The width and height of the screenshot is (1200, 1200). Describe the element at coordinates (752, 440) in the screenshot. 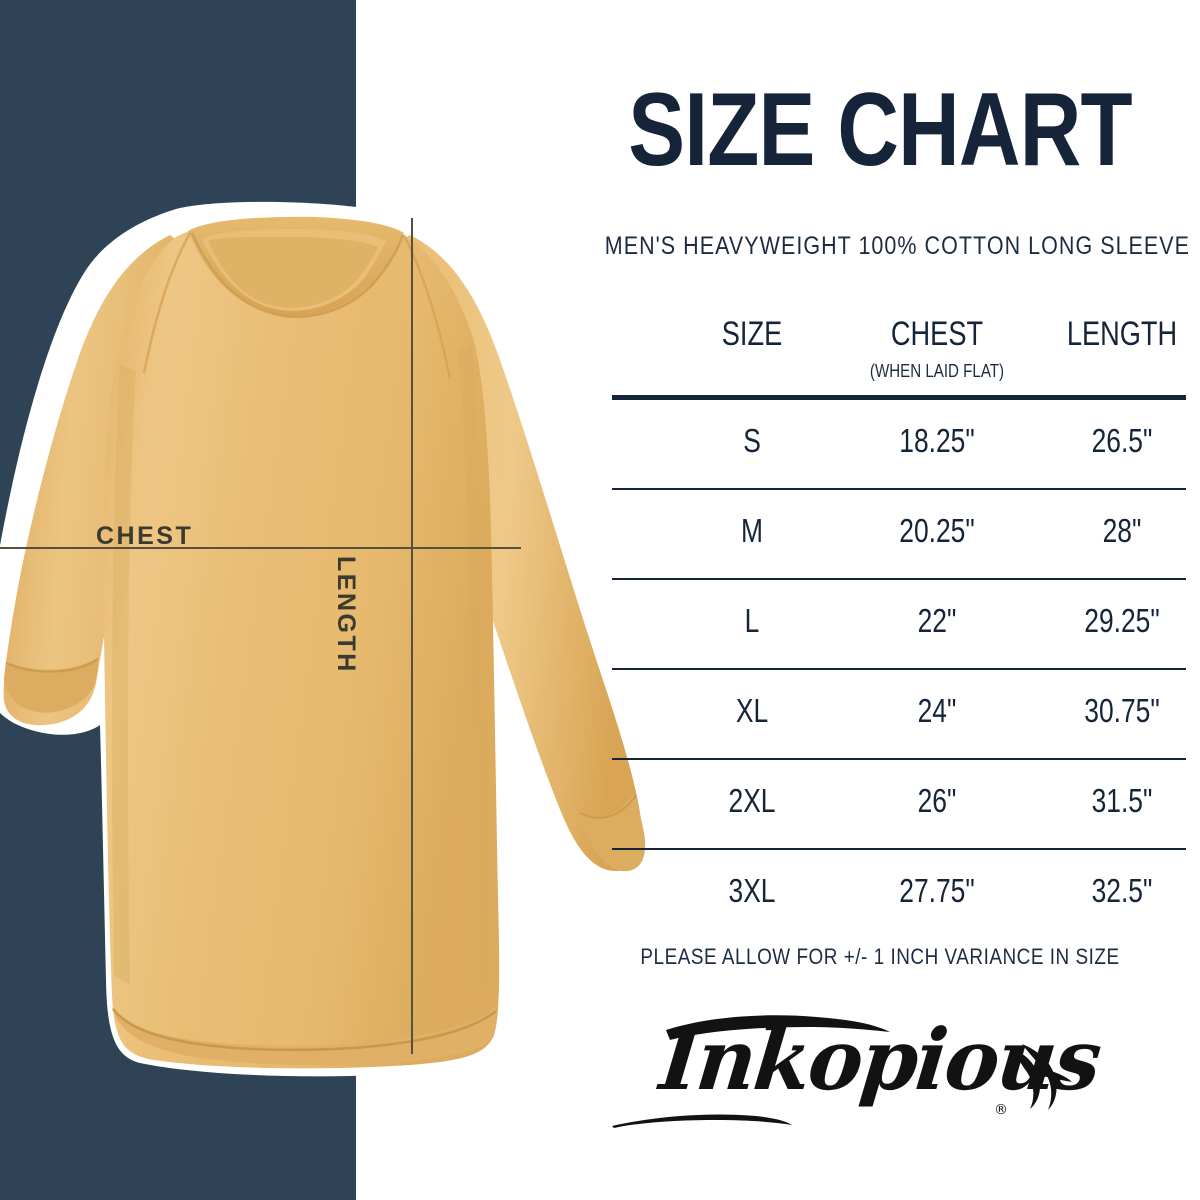

I see `cell-size: S` at that location.